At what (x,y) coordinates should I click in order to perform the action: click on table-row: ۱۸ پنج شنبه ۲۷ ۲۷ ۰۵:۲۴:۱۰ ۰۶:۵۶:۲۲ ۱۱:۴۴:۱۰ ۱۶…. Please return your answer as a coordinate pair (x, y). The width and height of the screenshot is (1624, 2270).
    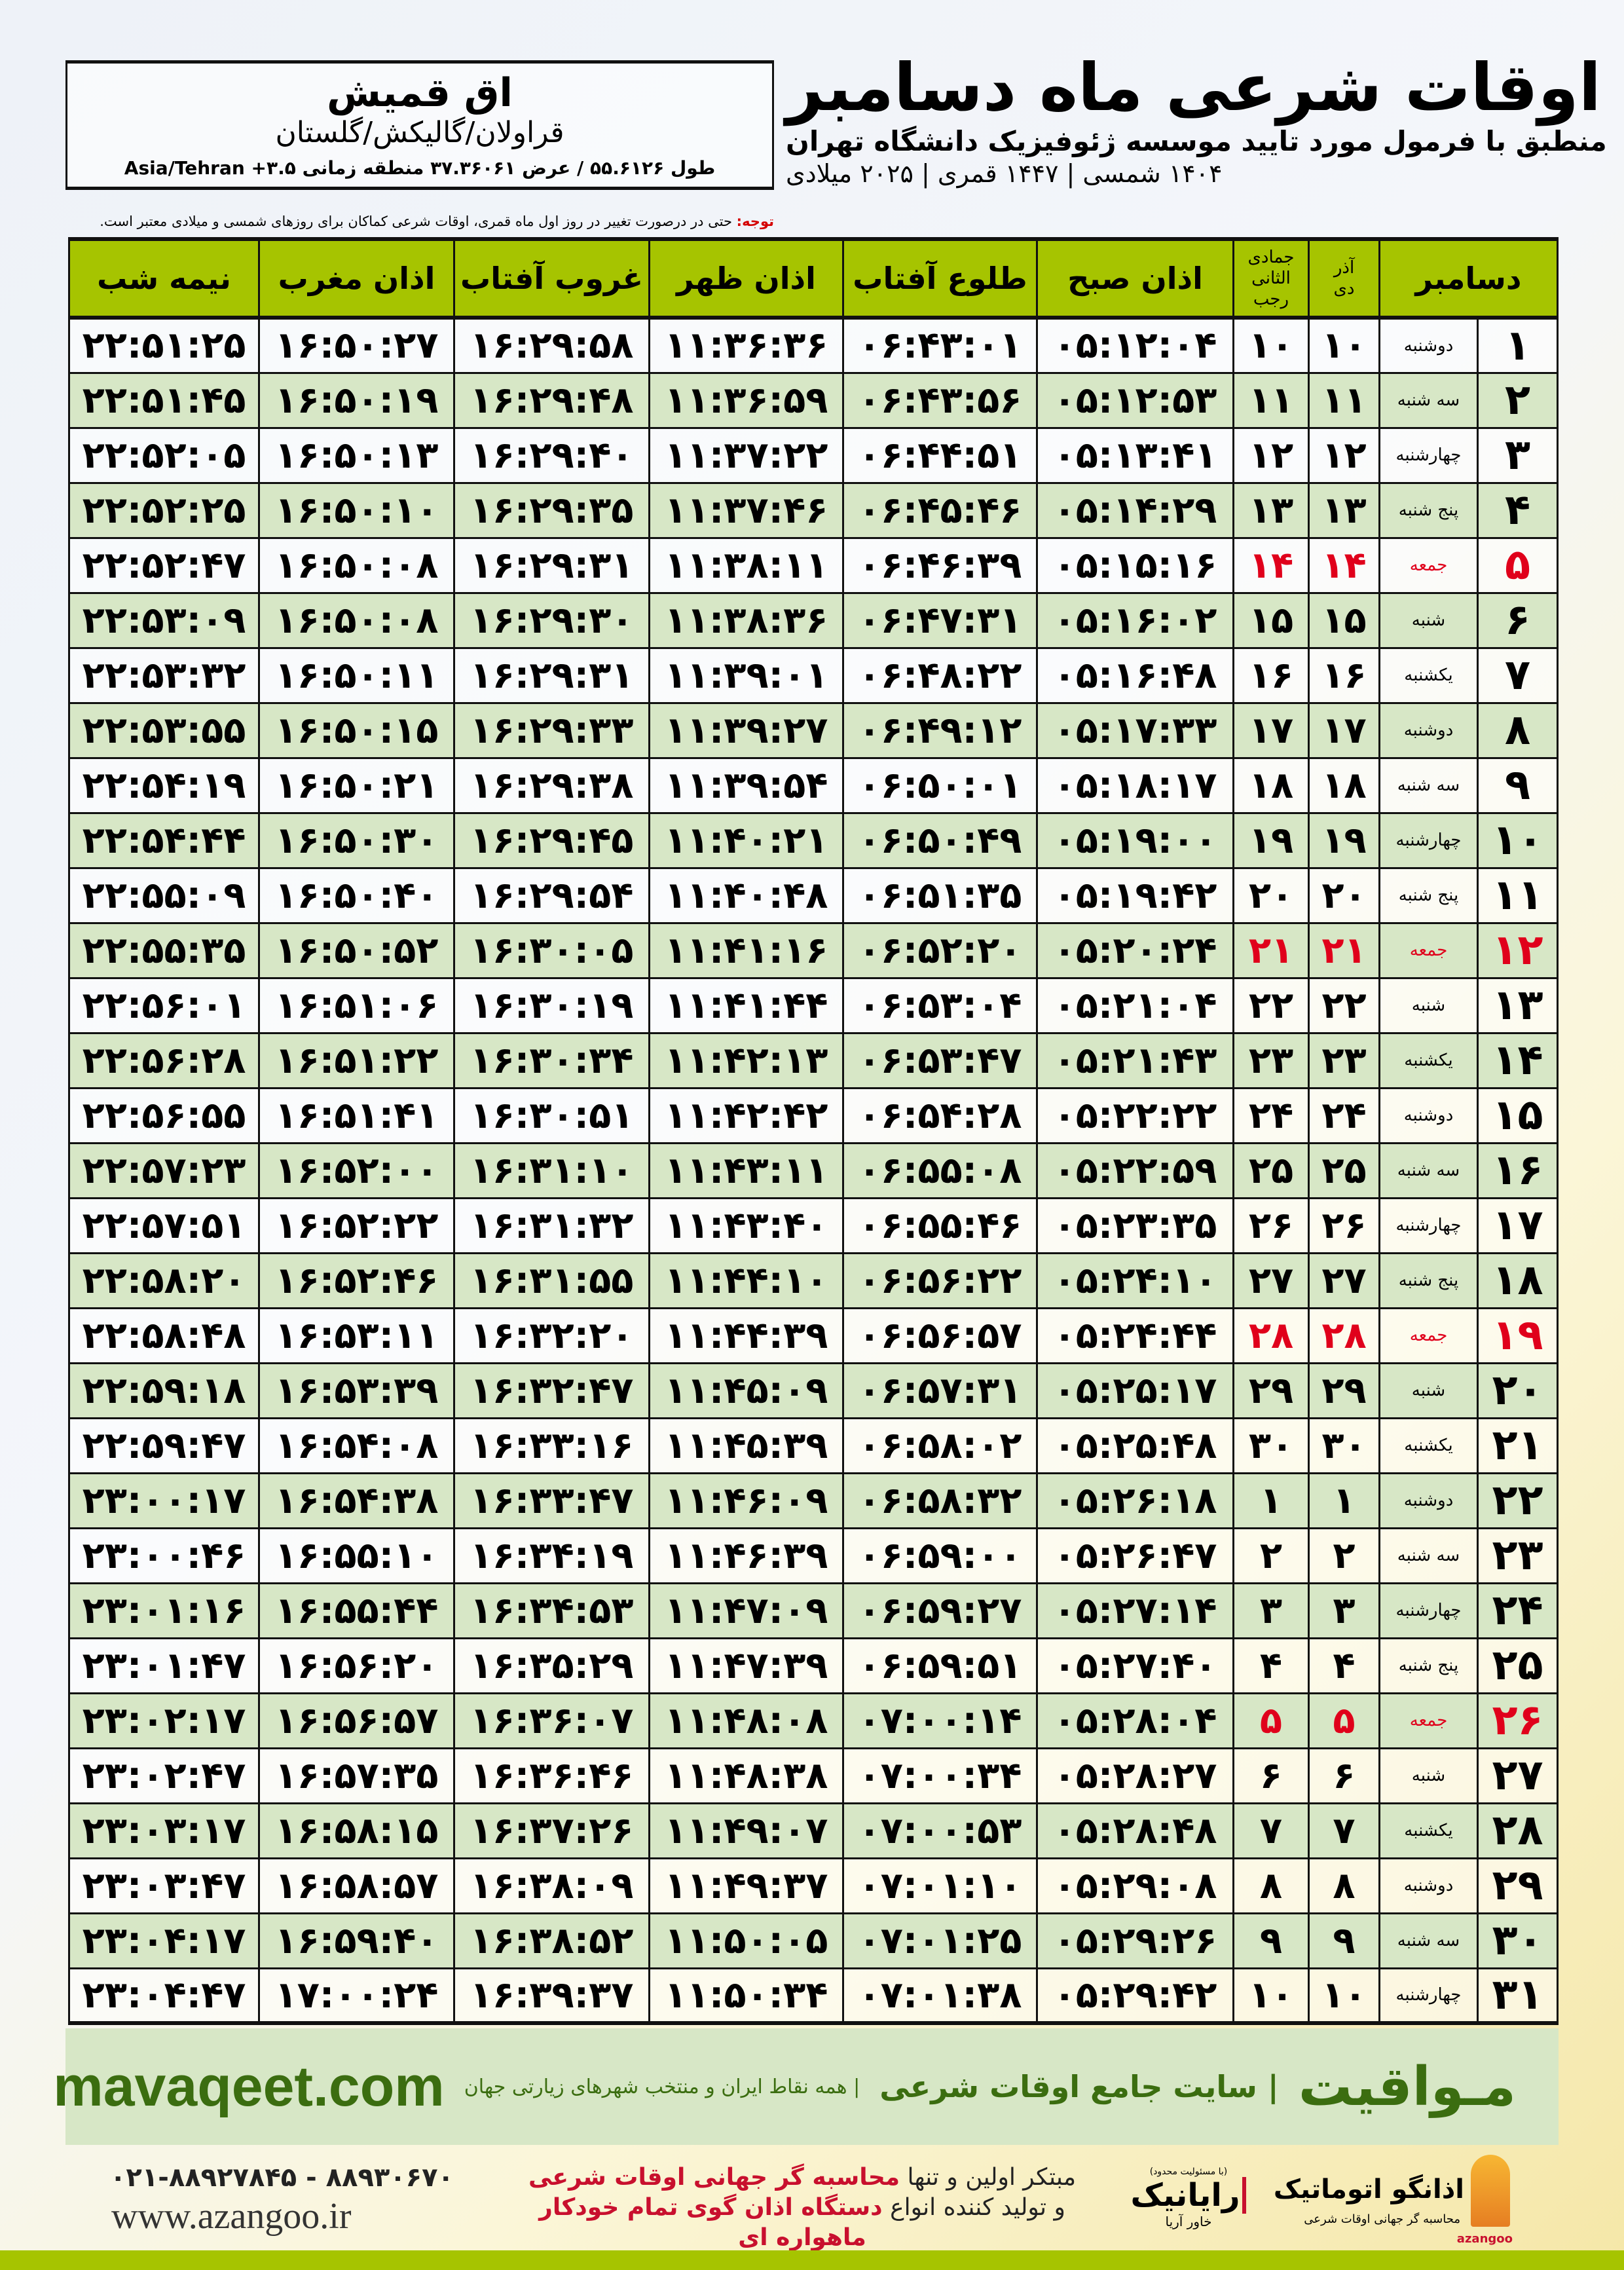
    Looking at the image, I should click on (813, 1280).